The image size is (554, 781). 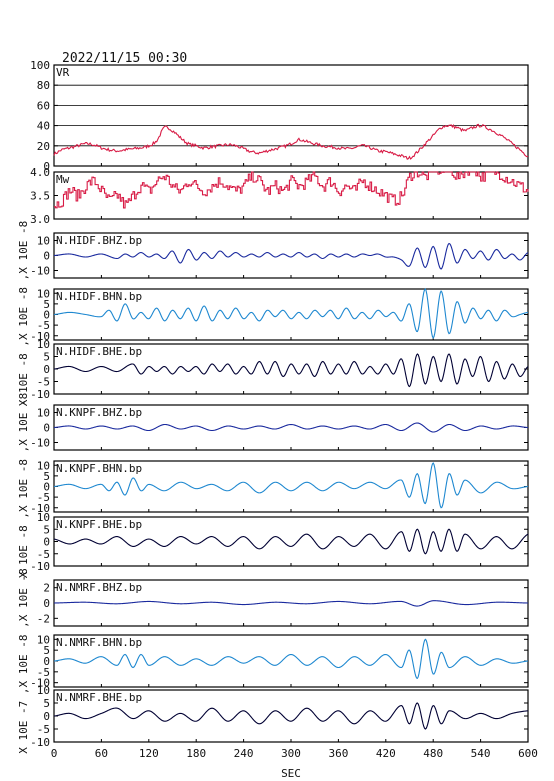 I want to click on x-tick-label: 240, so click(x=244, y=753).